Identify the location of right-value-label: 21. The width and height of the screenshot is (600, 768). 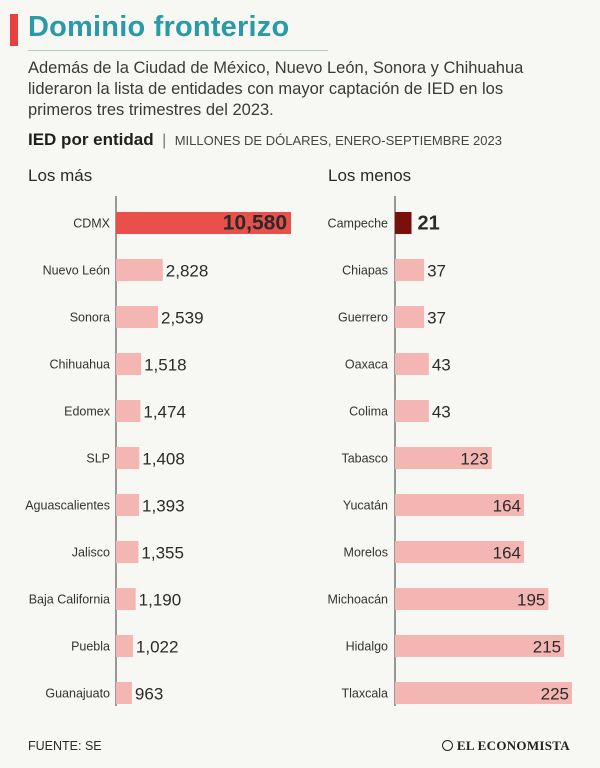
(429, 224).